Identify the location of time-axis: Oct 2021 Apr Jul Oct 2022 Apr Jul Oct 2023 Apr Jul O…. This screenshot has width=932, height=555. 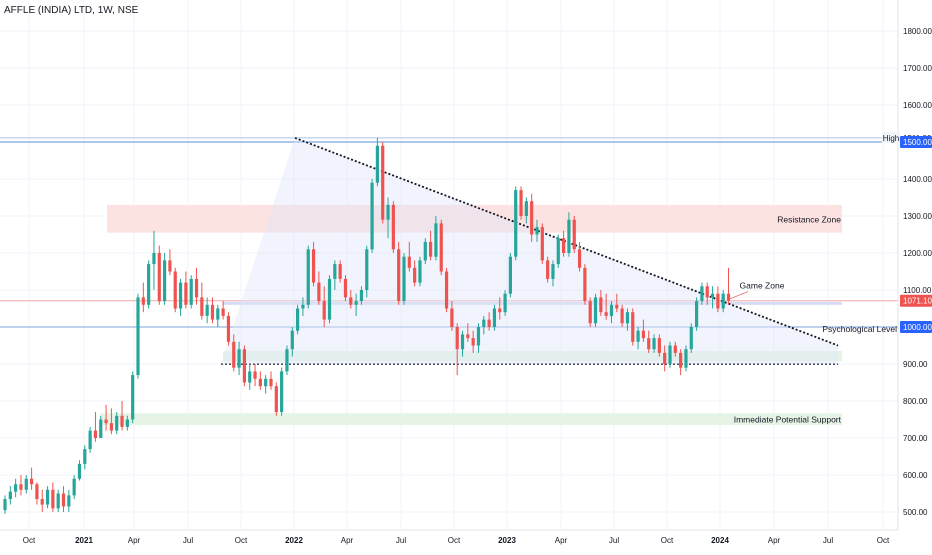
(449, 537).